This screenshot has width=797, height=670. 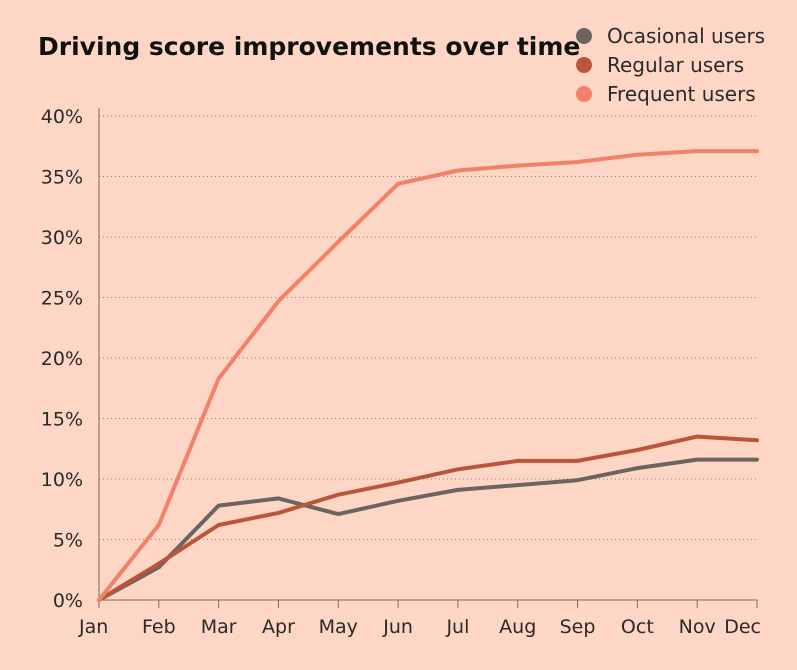 I want to click on y-tick-label: 10%, so click(x=62, y=480).